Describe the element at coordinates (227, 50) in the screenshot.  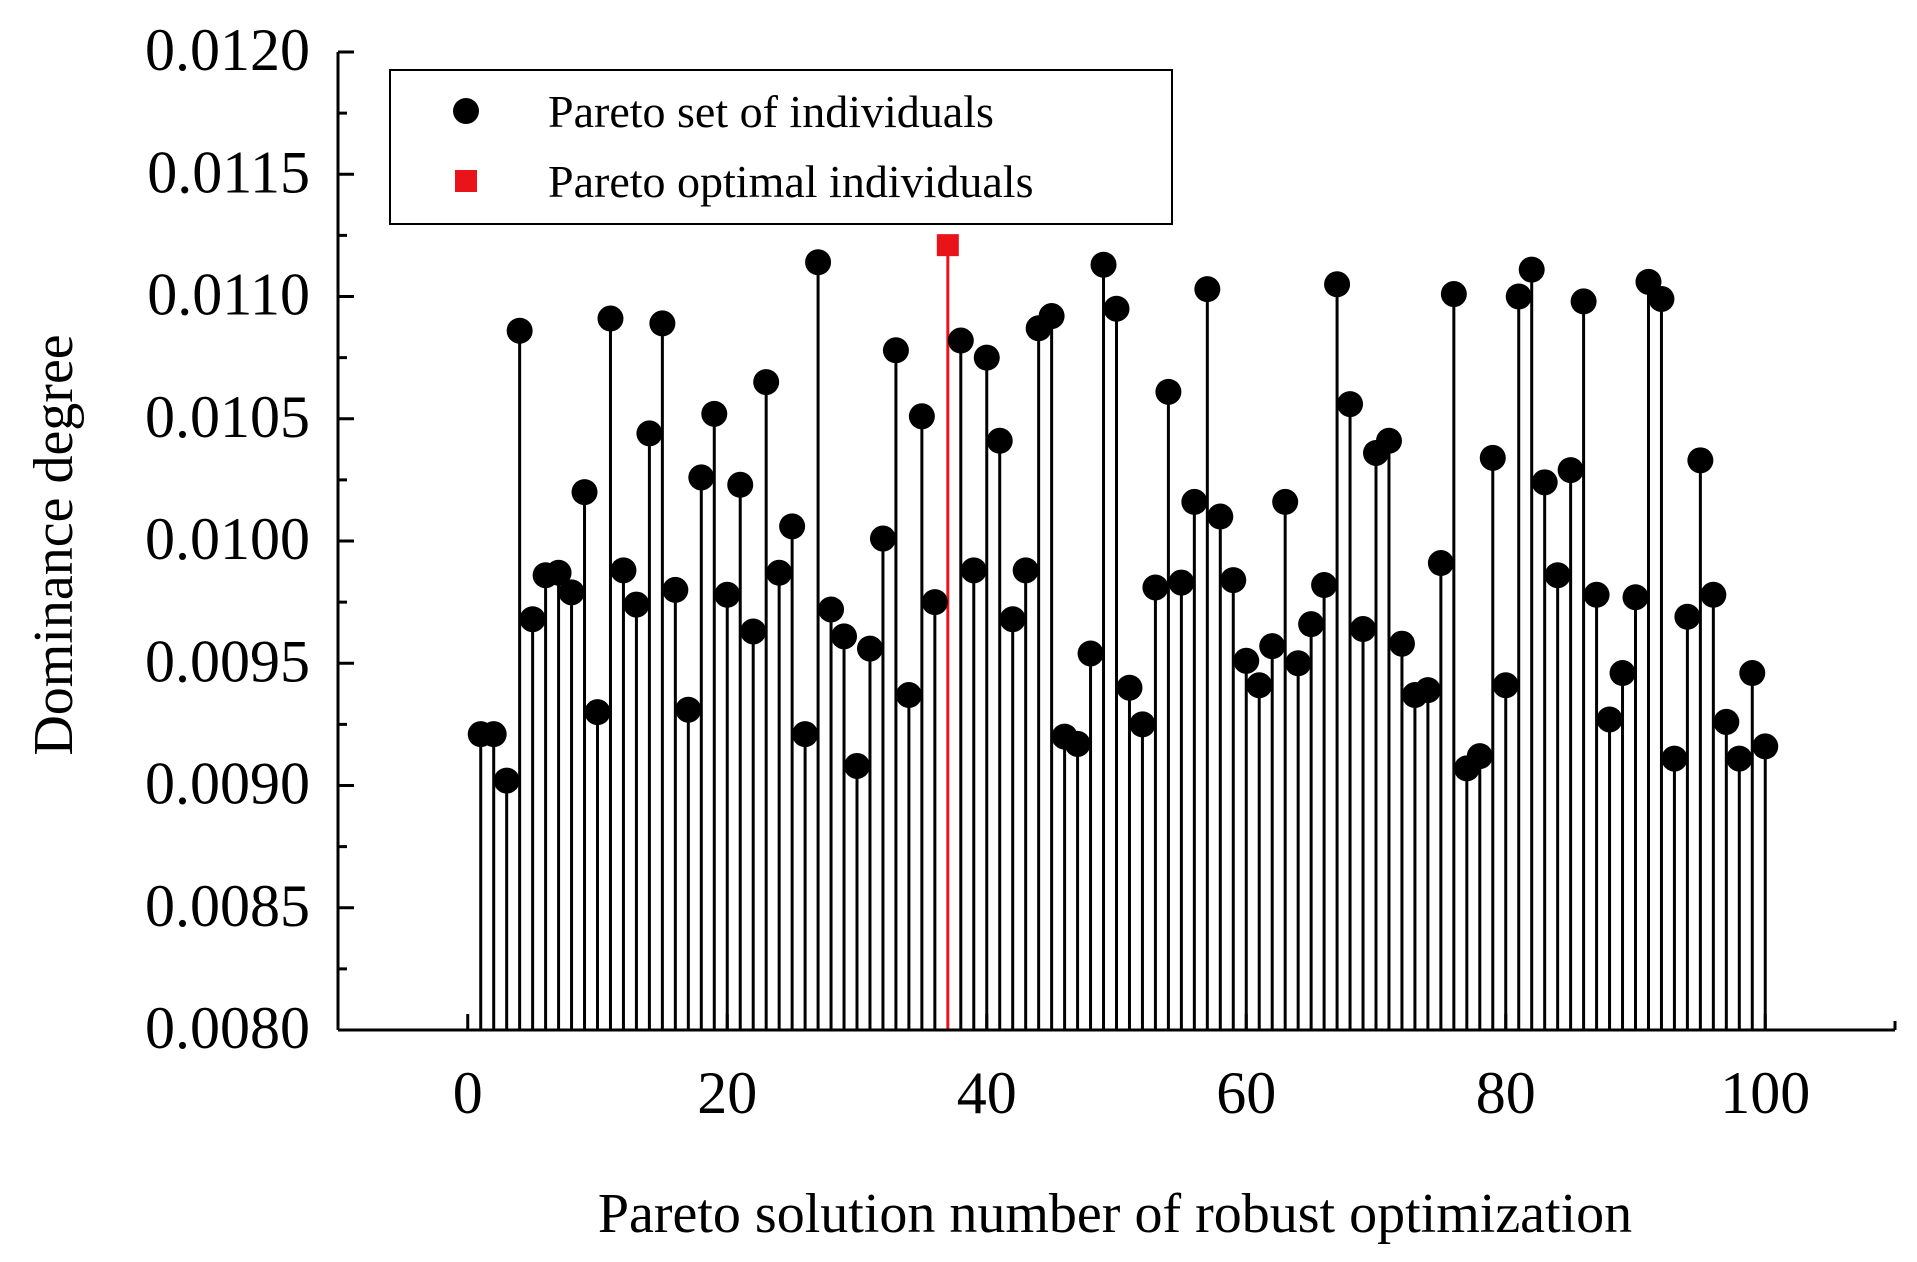
I see `y-tick-label: 0.0120` at that location.